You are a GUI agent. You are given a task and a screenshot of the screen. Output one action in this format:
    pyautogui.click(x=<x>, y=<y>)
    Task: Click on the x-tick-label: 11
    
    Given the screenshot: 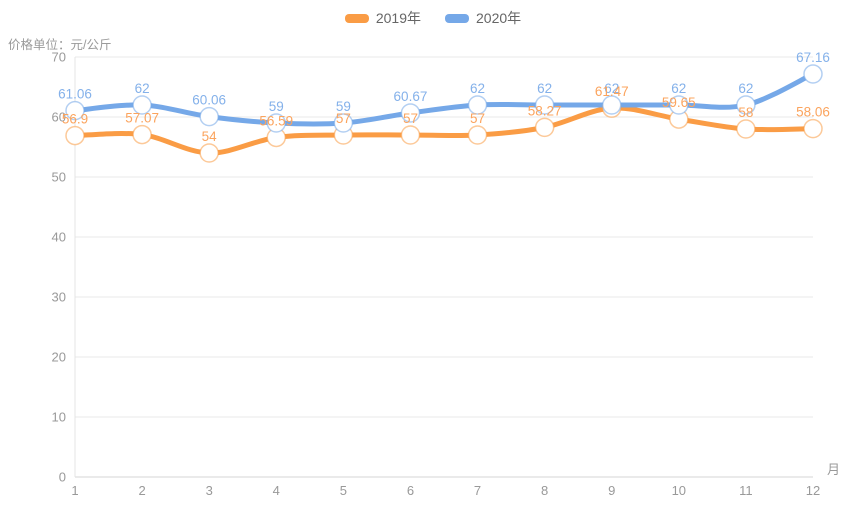 What is the action you would take?
    pyautogui.click(x=746, y=490)
    